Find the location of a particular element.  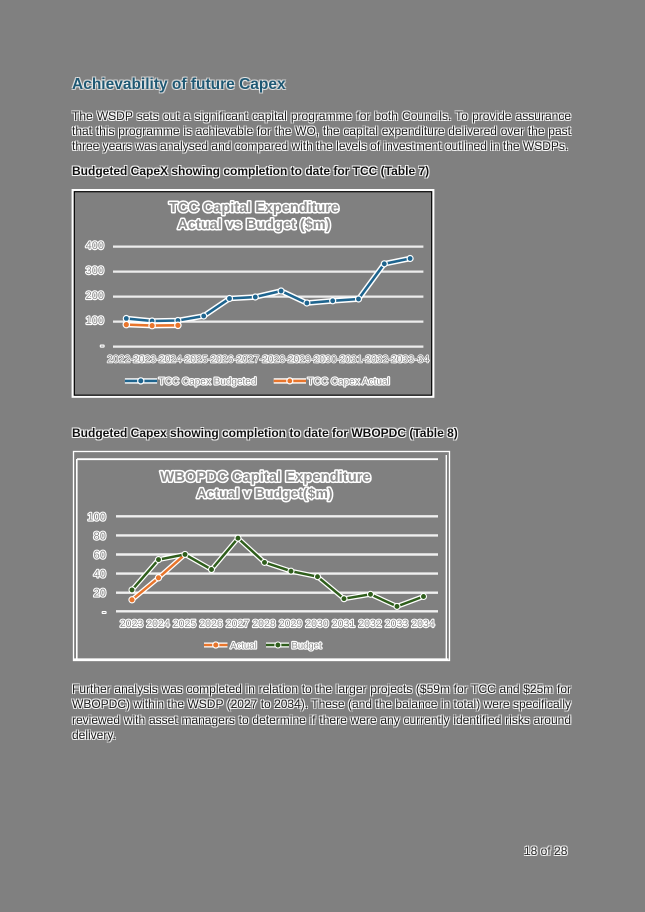

svg-text: Actual vs Budget ($m) is located at coordinates (253, 225).